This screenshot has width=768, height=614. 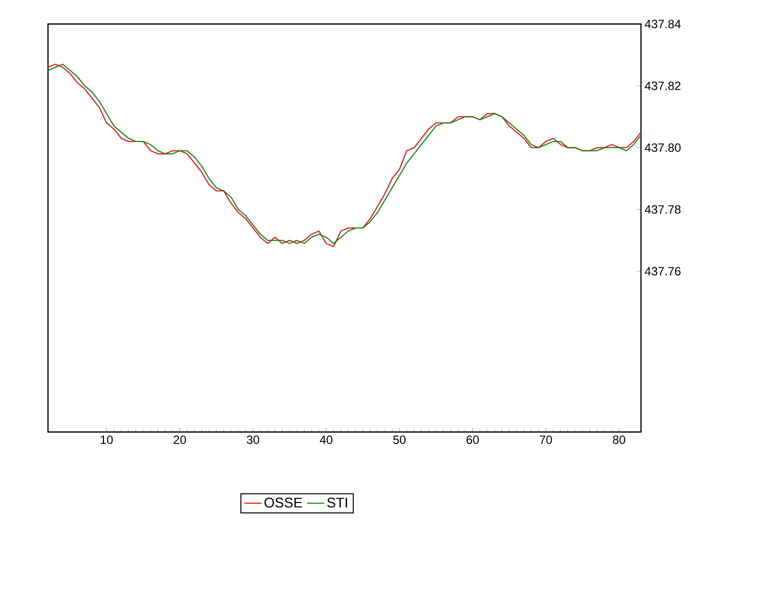 What do you see at coordinates (619, 440) in the screenshot?
I see `x-tick-label: 80` at bounding box center [619, 440].